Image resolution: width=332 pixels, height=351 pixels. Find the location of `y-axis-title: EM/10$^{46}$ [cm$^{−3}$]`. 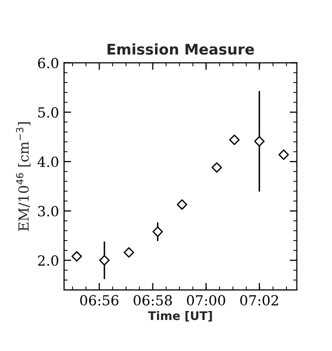

y-axis-title: EM/10$^{46}$ [cm$^{−3}$] is located at coordinates (23, 176).